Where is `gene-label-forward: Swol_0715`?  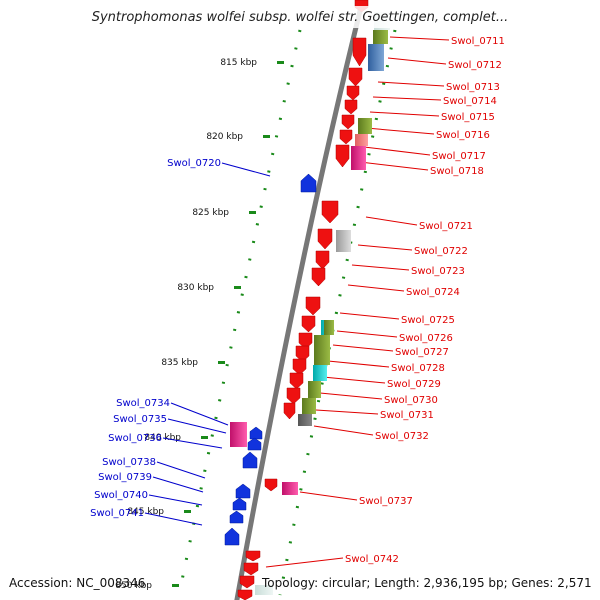 gene-label-forward: Swol_0715 is located at coordinates (468, 117).